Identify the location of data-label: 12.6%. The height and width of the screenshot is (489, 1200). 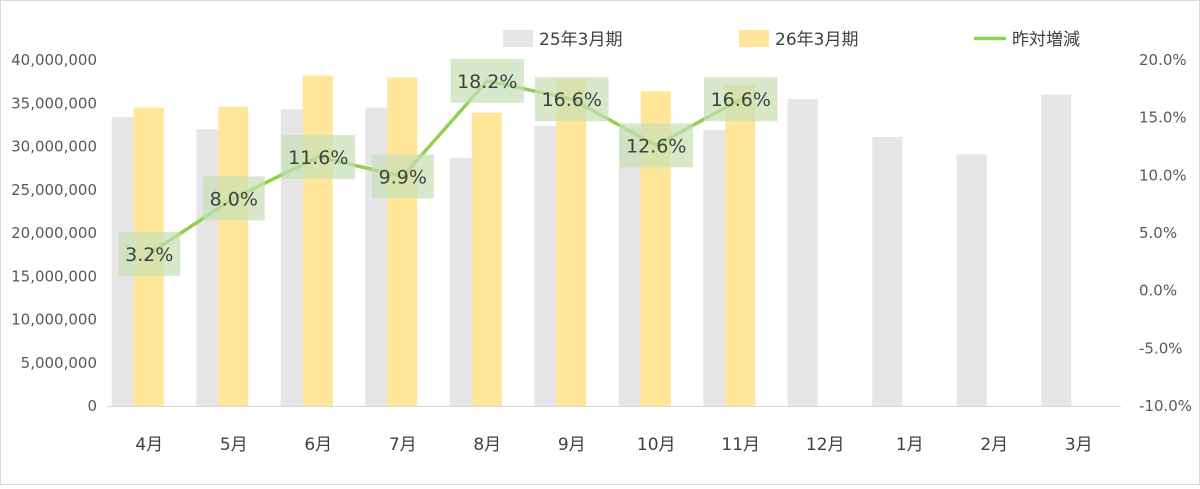
(656, 146).